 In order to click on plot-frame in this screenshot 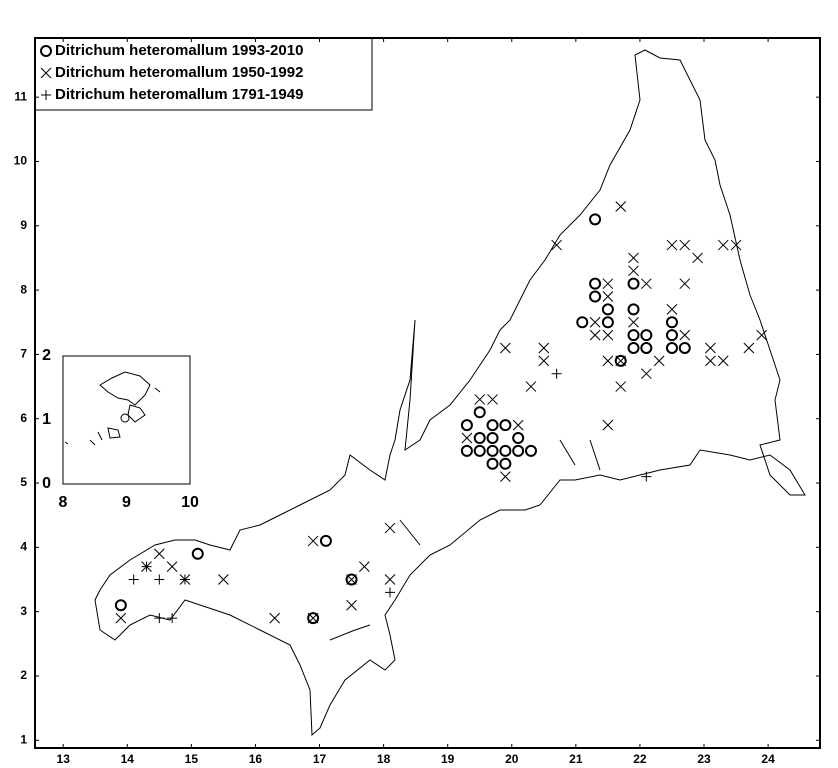, I will do `click(126, 420)`.